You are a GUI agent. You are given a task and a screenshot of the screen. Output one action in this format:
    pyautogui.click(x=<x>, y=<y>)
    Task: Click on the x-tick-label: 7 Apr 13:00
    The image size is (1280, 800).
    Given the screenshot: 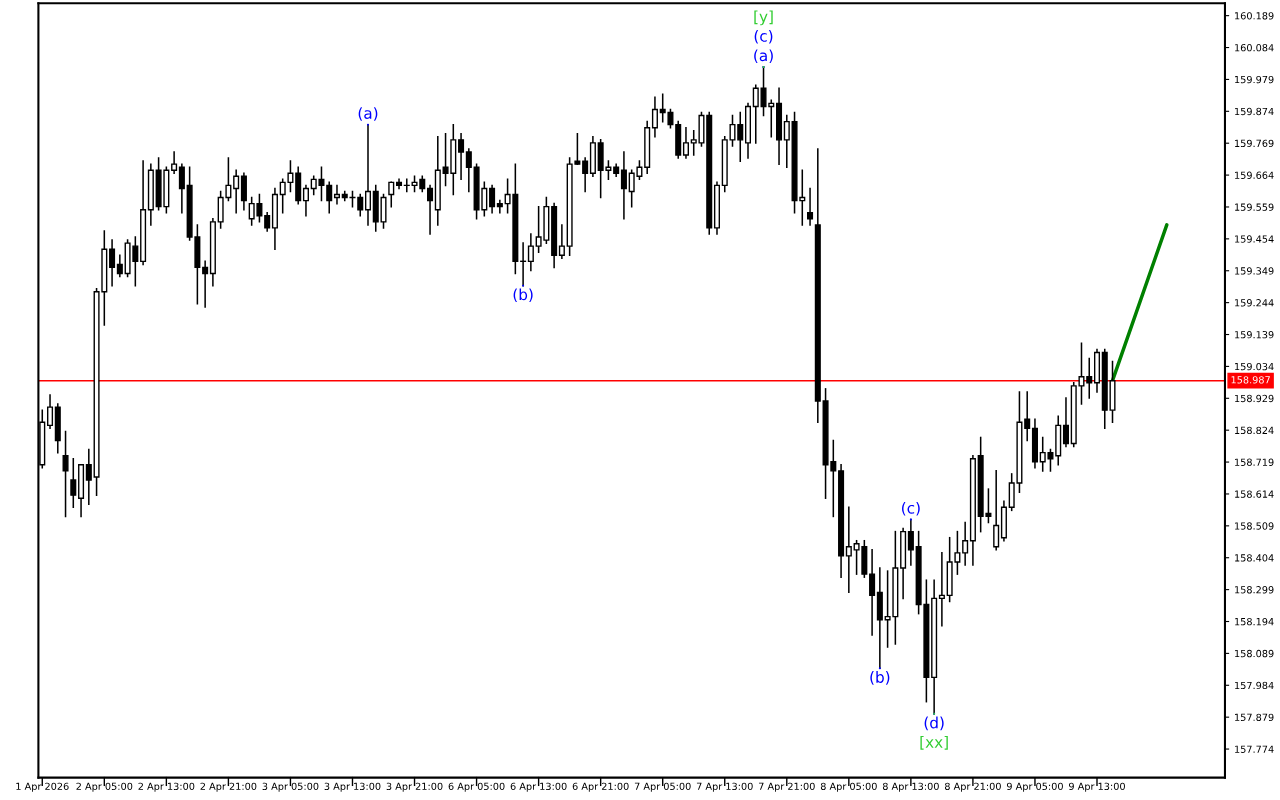 What is the action you would take?
    pyautogui.click(x=724, y=787)
    